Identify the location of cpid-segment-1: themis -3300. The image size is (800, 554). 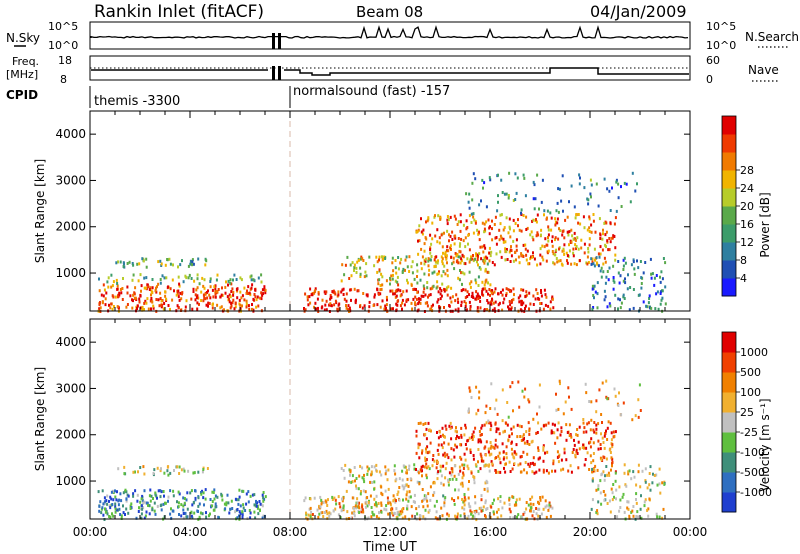
(137, 101).